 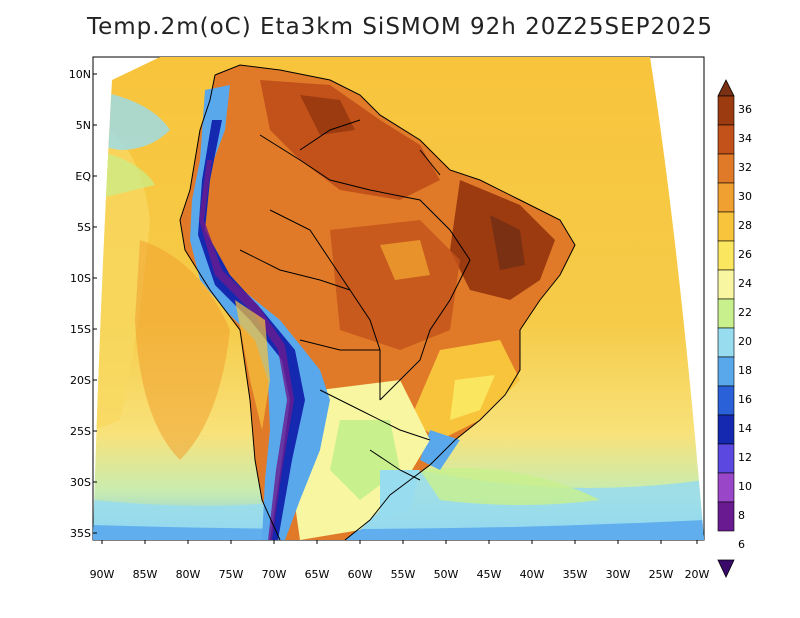 What do you see at coordinates (745, 341) in the screenshot?
I see `colorbar-label: 20` at bounding box center [745, 341].